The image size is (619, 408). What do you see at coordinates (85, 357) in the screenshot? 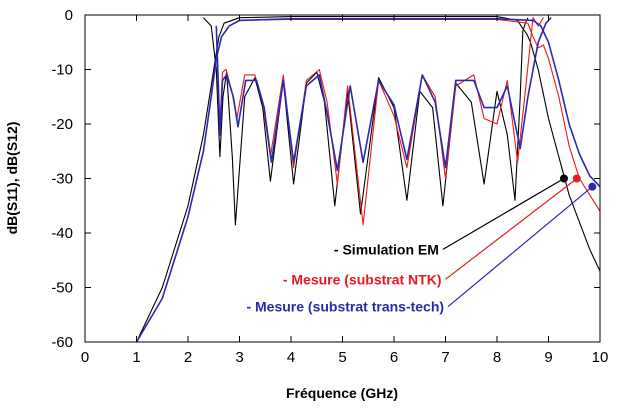
I see `x-tick-label: 0` at bounding box center [85, 357].